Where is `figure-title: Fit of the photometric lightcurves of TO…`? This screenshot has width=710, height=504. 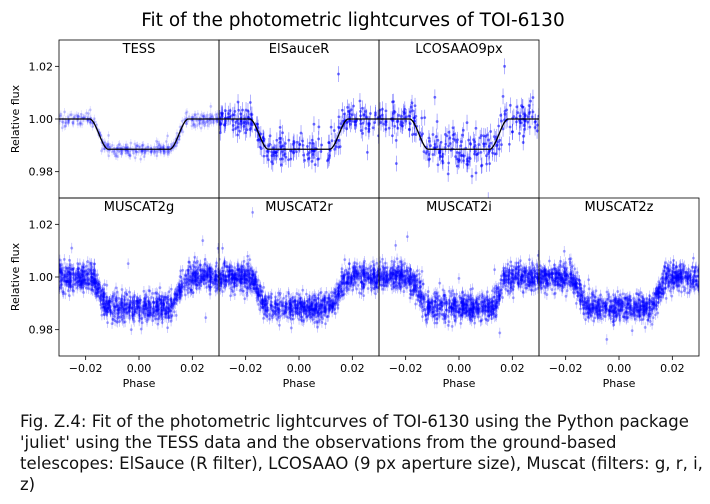
figure-title: Fit of the photometric lightcurves of TO… is located at coordinates (352, 20).